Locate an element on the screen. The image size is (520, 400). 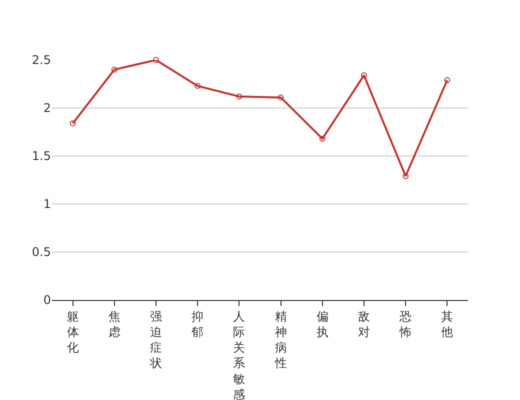
y-tick-label: 0.5 is located at coordinates (41, 252).